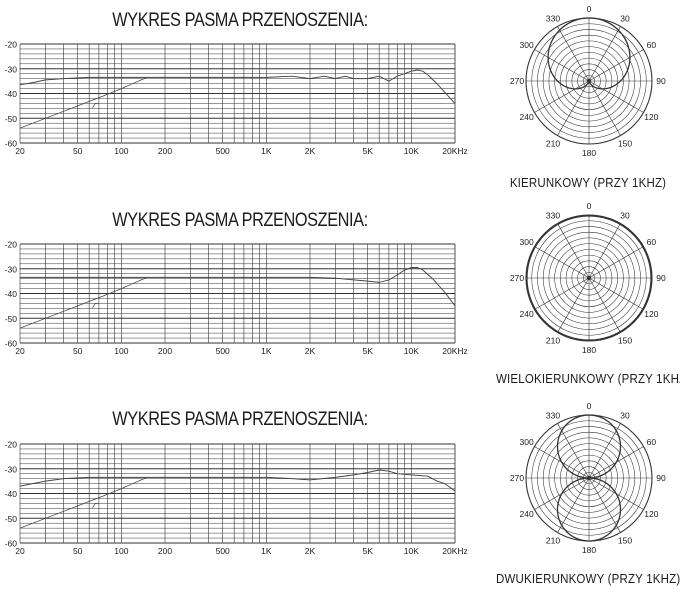  I want to click on polar-pattern-chart-1: 0 30 60 90 120 150 180 210 240 270 300 330, so click(588, 81).